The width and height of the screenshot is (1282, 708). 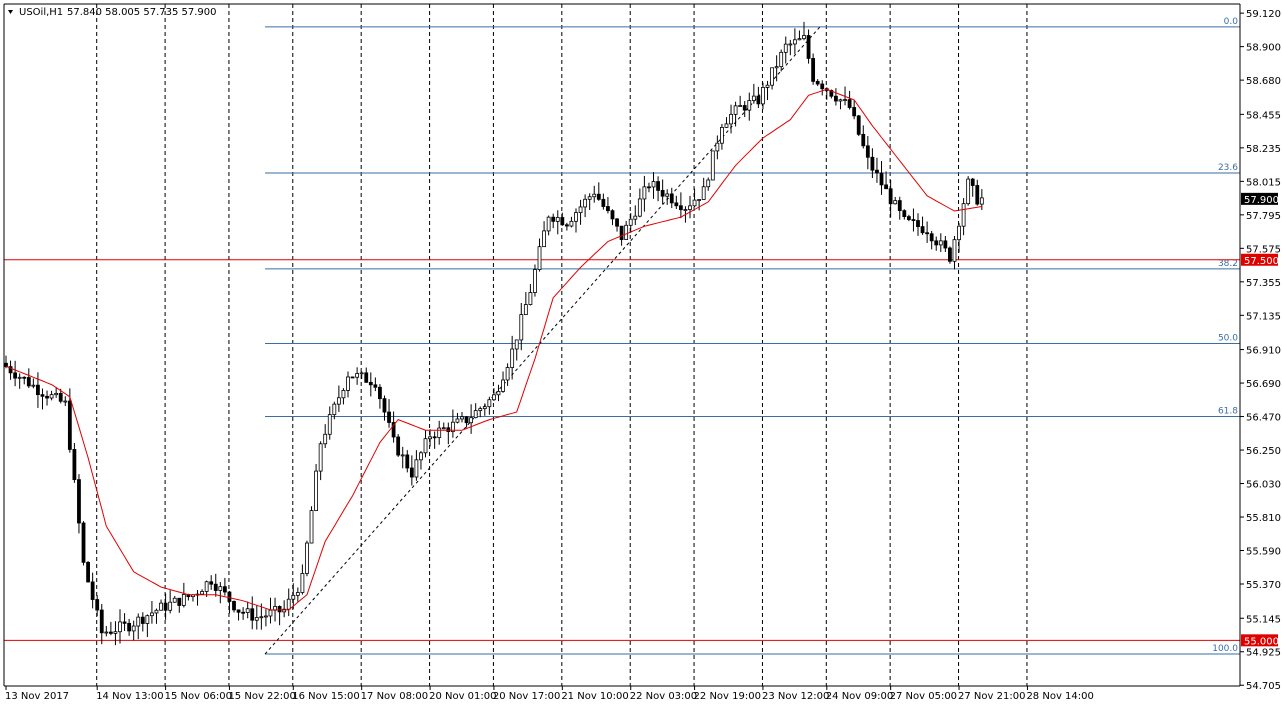 I want to click on y-tick-label: 56.910, so click(x=1263, y=351).